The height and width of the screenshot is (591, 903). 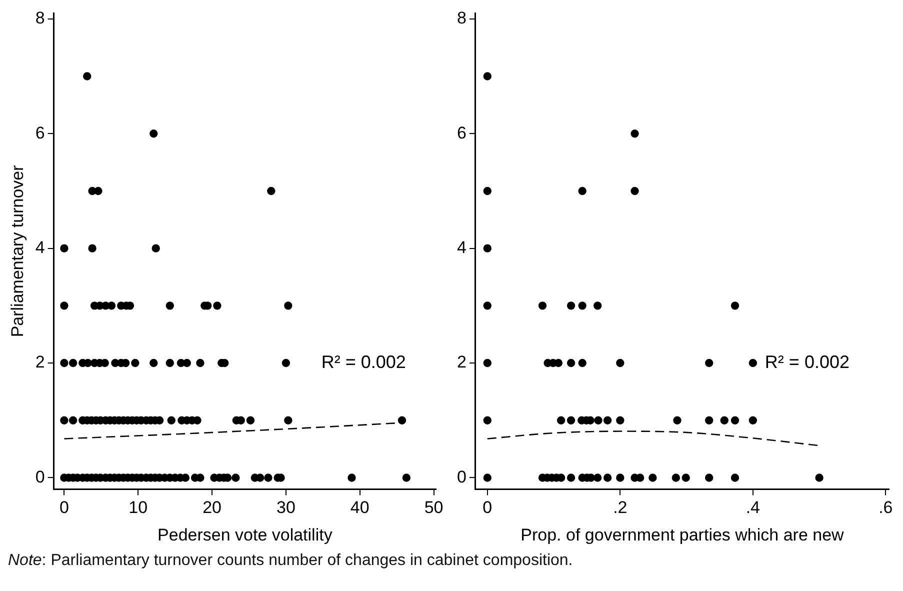 What do you see at coordinates (291, 561) in the screenshot?
I see `text: Note: Parliamentary turnover counts number of changes in cabinet composition.` at bounding box center [291, 561].